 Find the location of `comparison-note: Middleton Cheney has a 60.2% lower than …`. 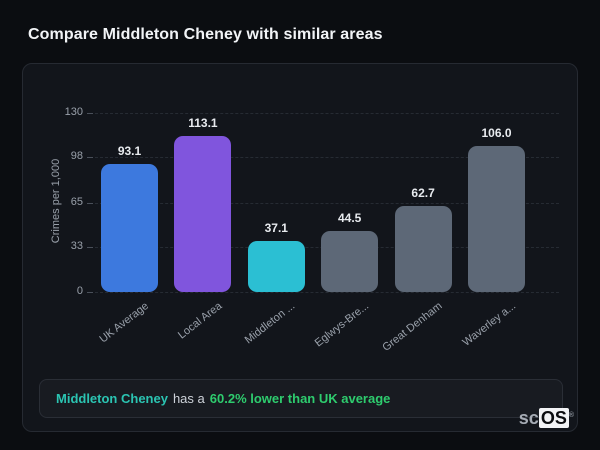

comparison-note: Middleton Cheney has a 60.2% lower than … is located at coordinates (301, 398).